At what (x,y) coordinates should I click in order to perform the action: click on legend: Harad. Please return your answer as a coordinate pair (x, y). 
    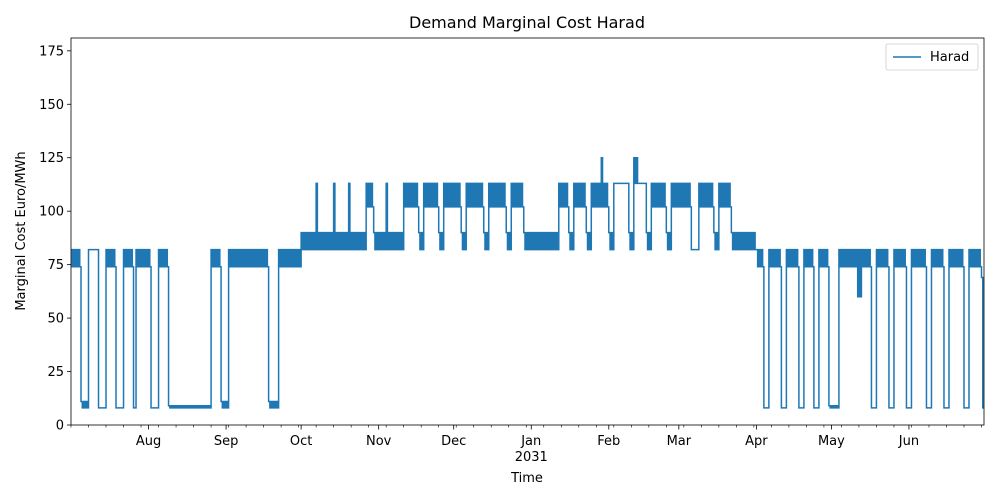
    Looking at the image, I should click on (932, 57).